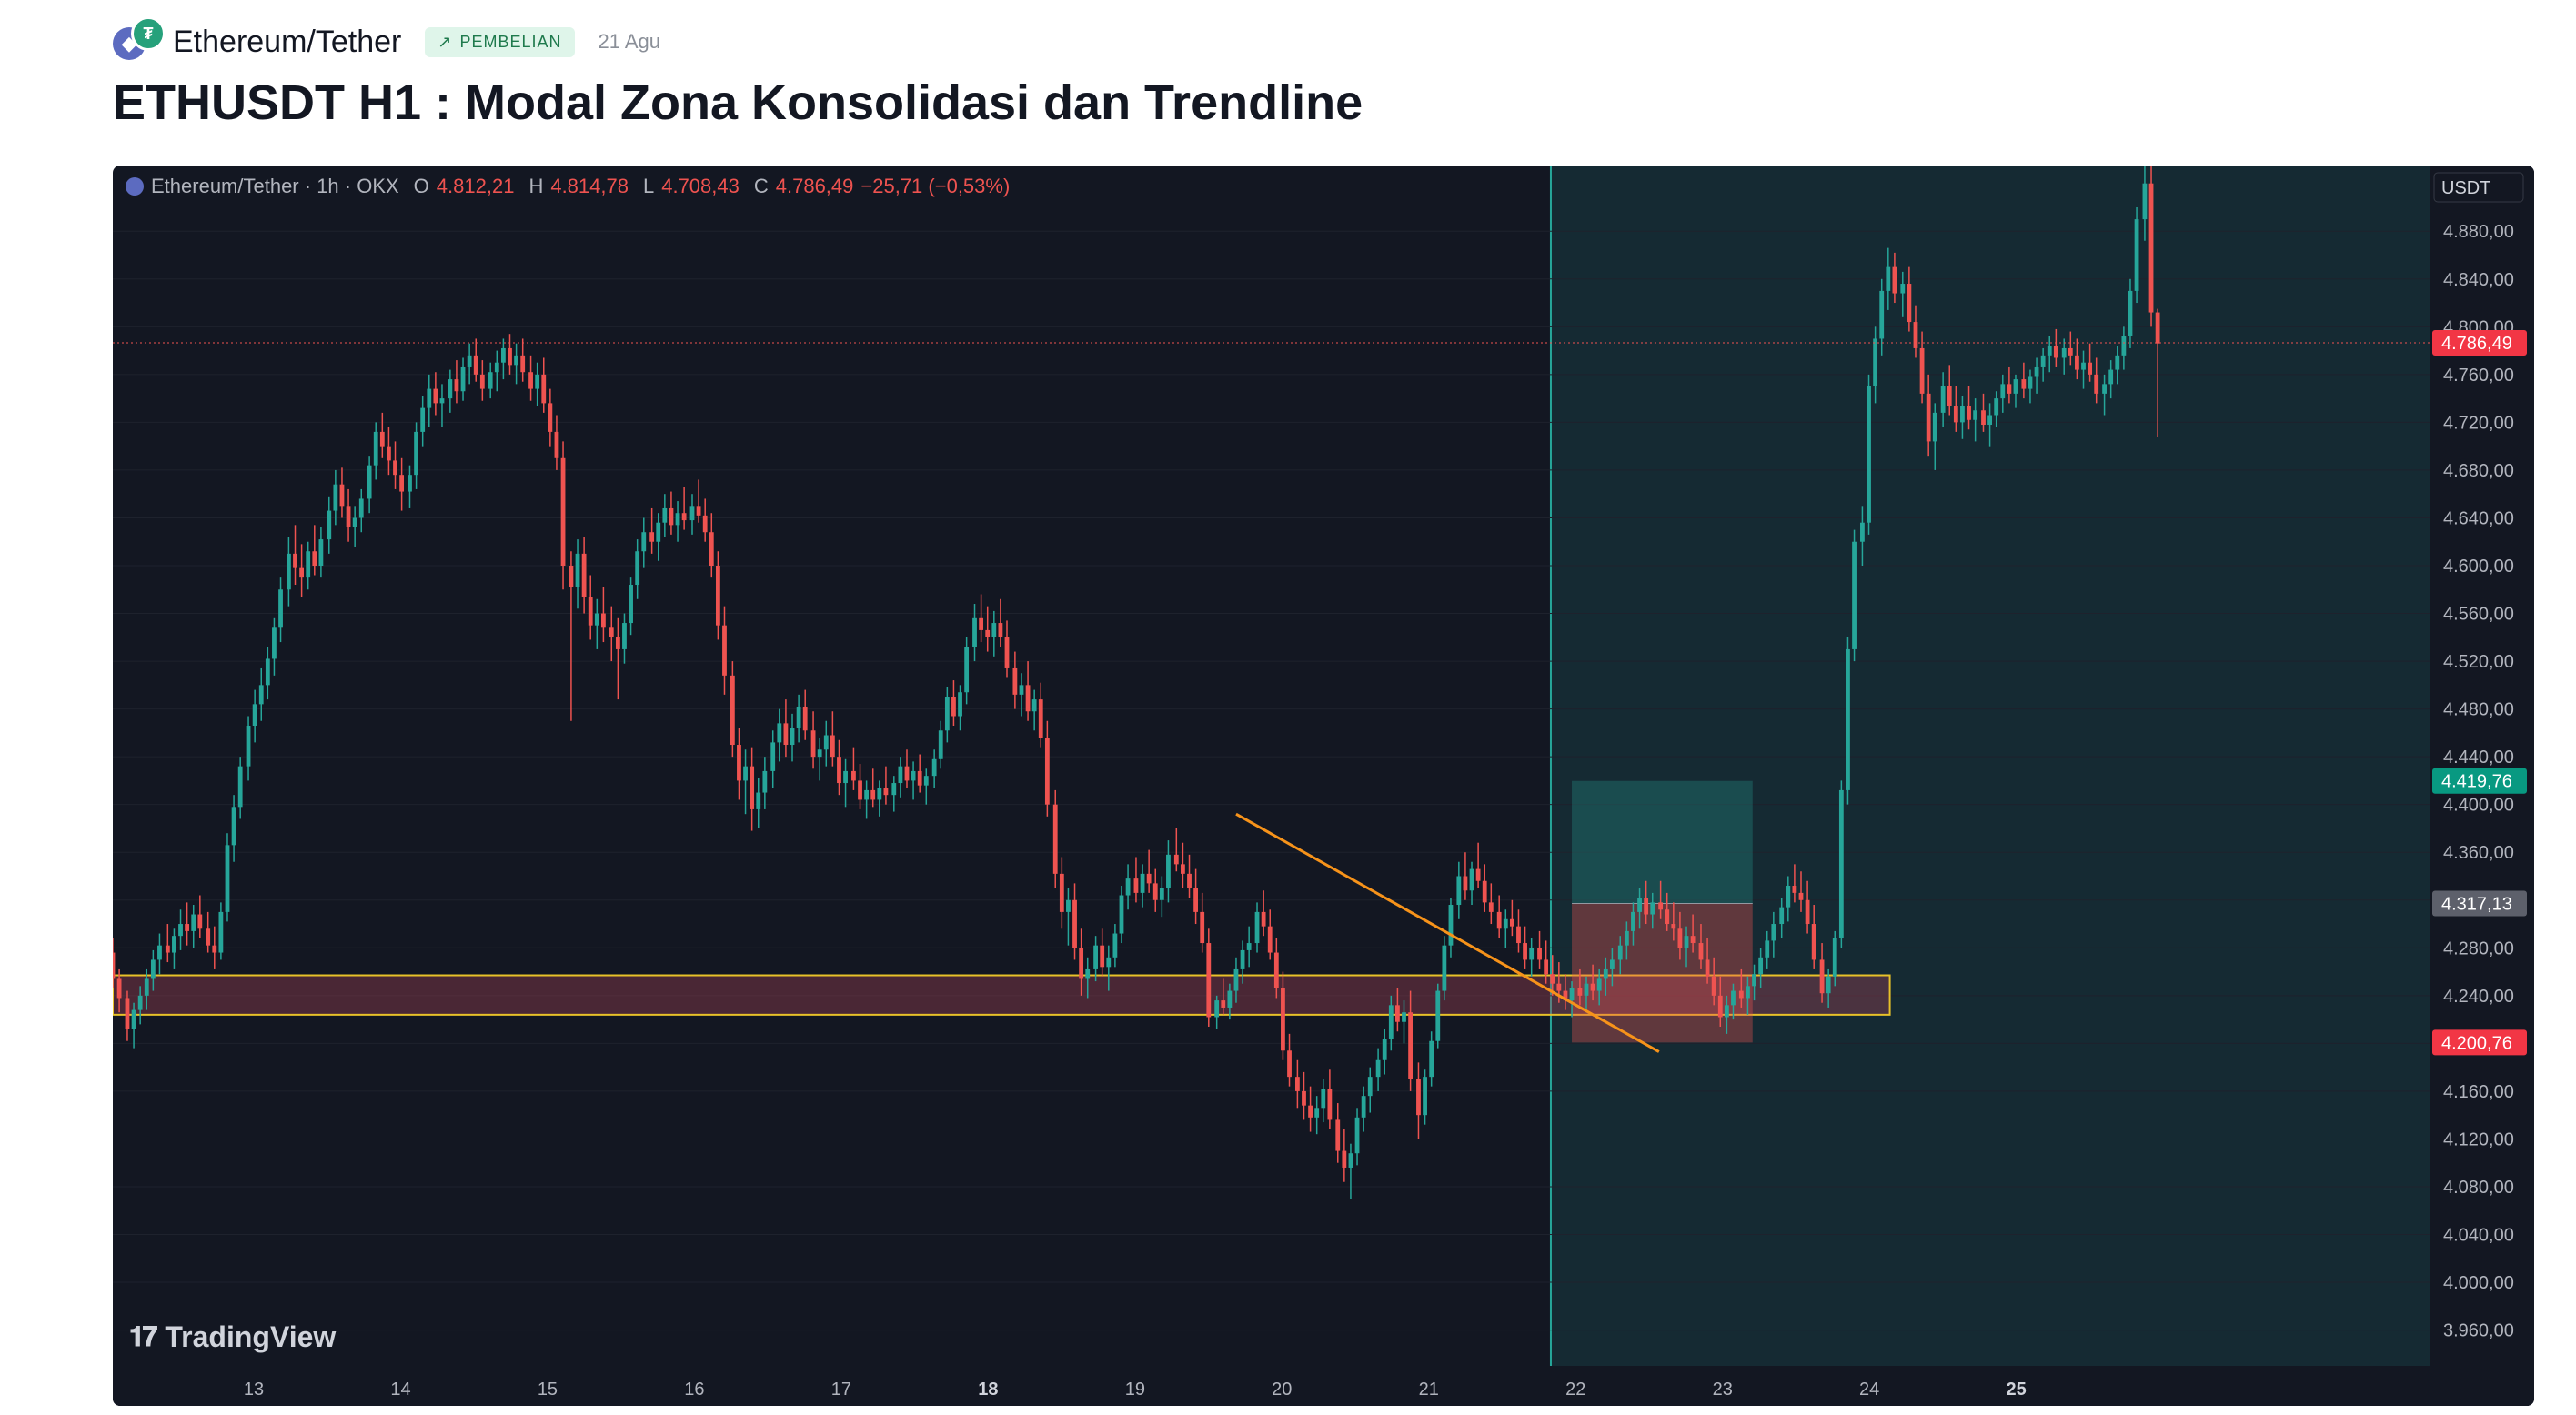 The width and height of the screenshot is (2576, 1415). I want to click on arrow-up-right-icon: ↗, so click(445, 41).